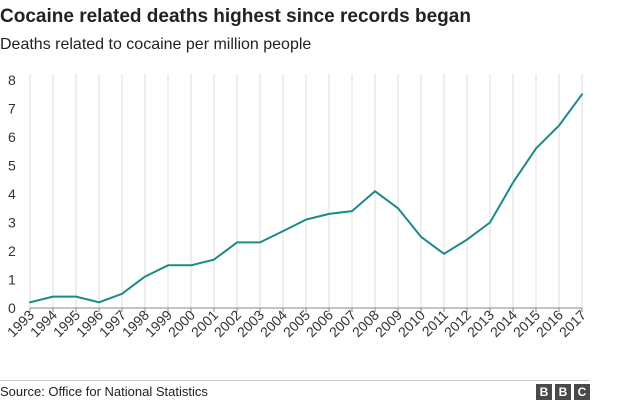 The width and height of the screenshot is (624, 403). What do you see at coordinates (12, 166) in the screenshot?
I see `y-tick-label: 5` at bounding box center [12, 166].